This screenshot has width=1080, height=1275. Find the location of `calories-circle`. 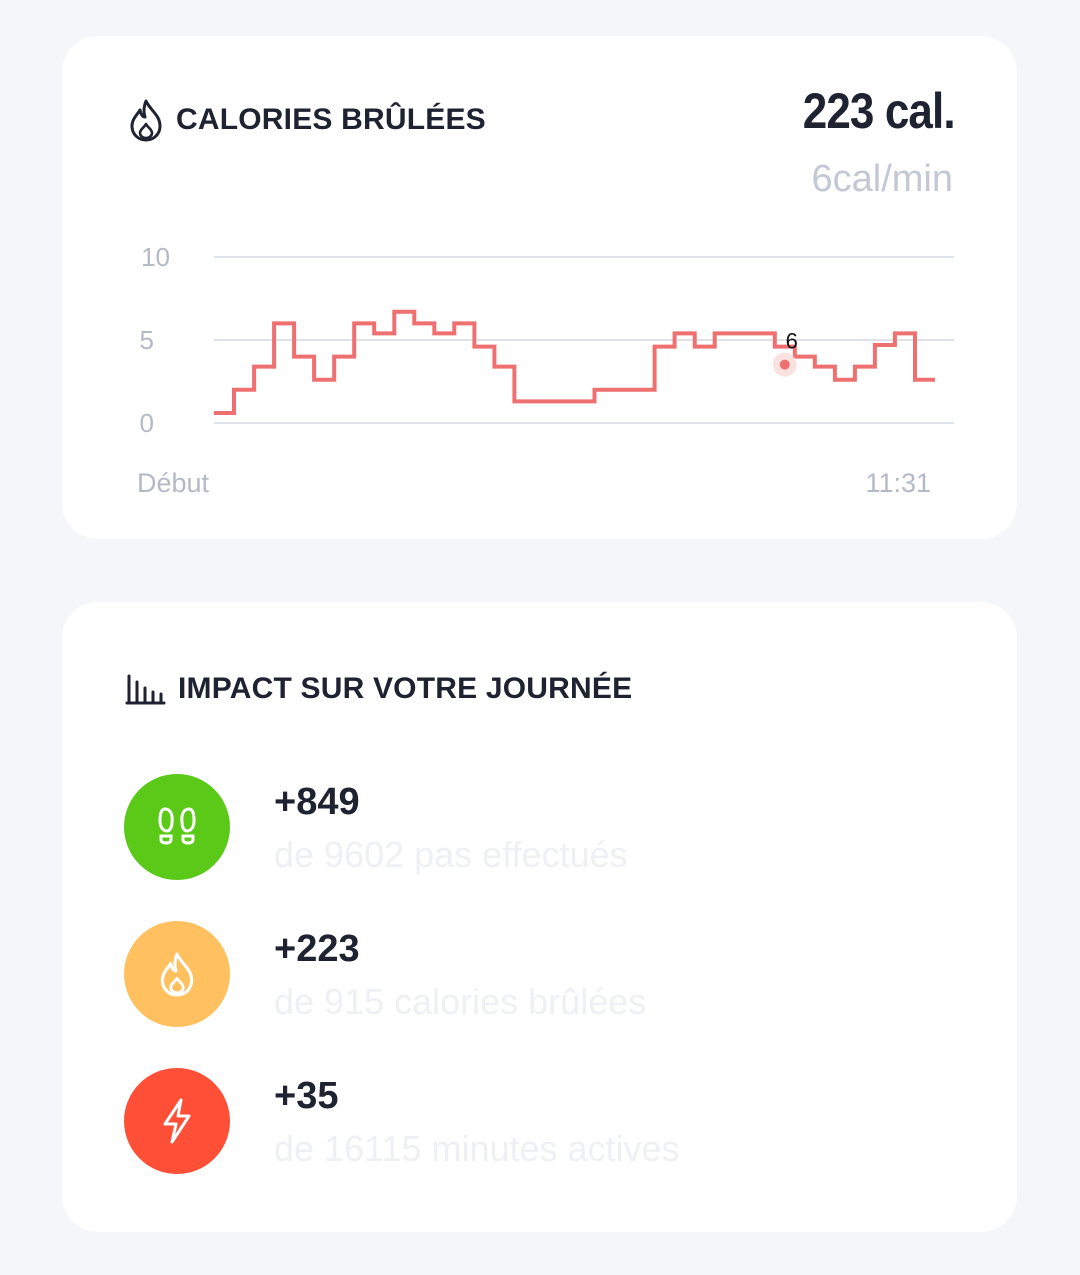

calories-circle is located at coordinates (177, 974).